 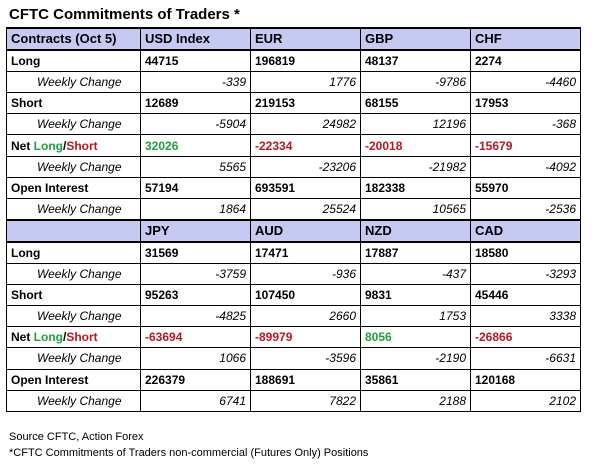 I want to click on net-value: 32026, so click(x=195, y=145).